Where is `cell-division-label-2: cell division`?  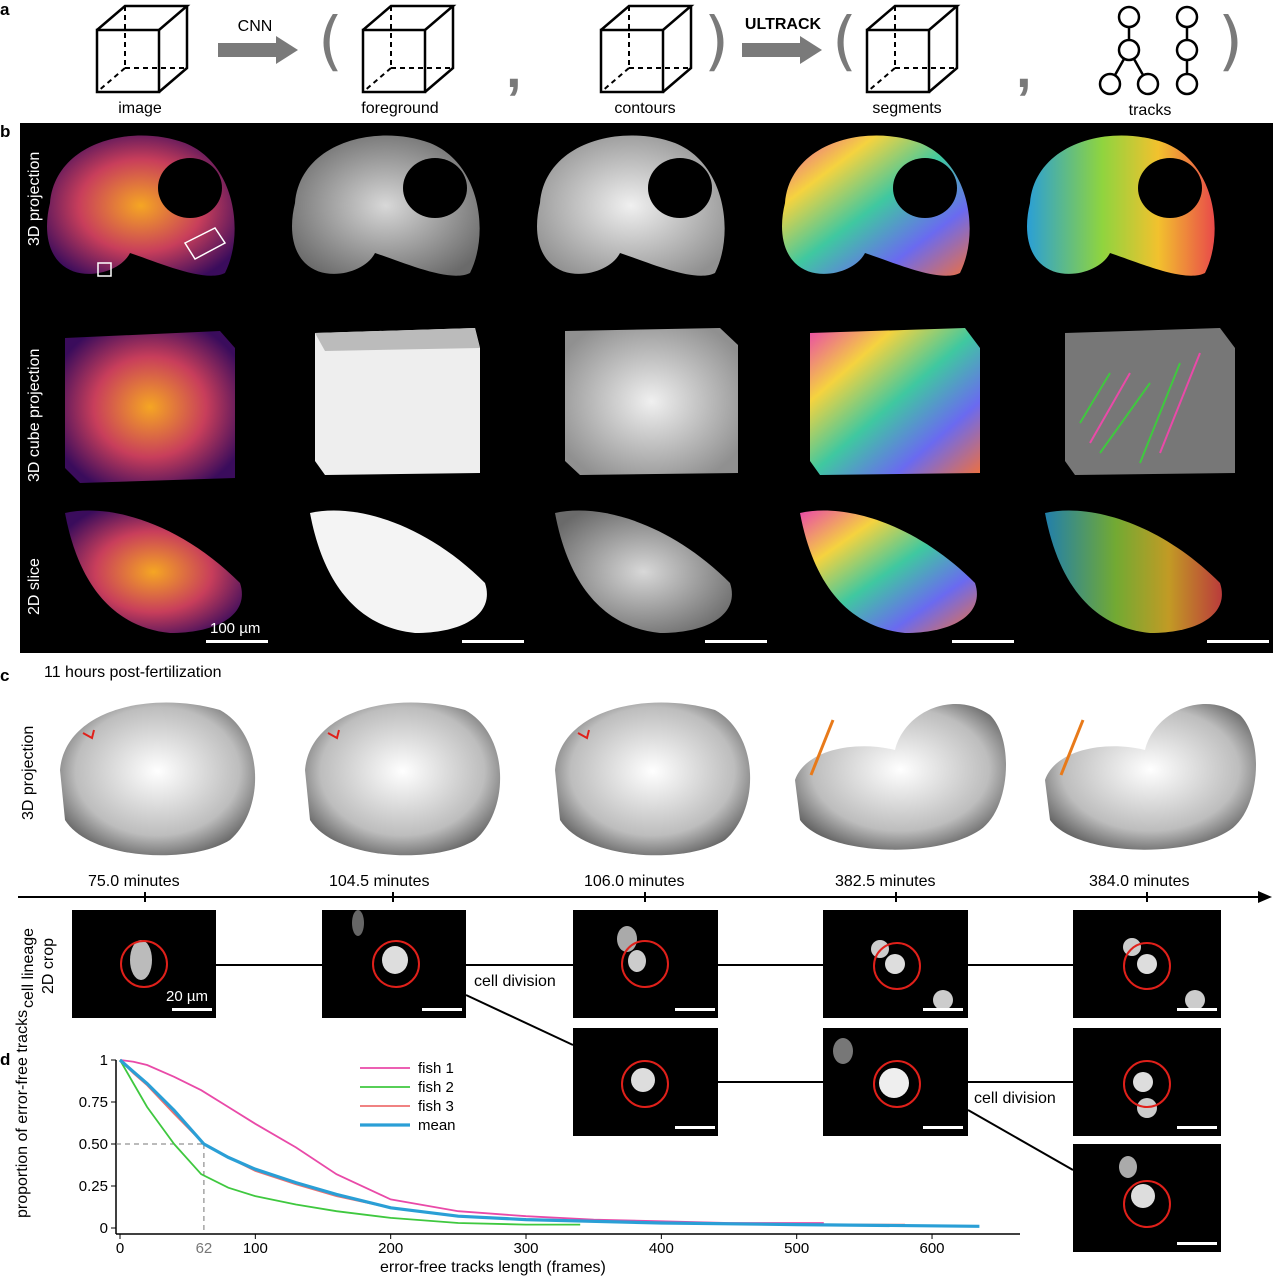 cell-division-label-2: cell division is located at coordinates (1015, 1099).